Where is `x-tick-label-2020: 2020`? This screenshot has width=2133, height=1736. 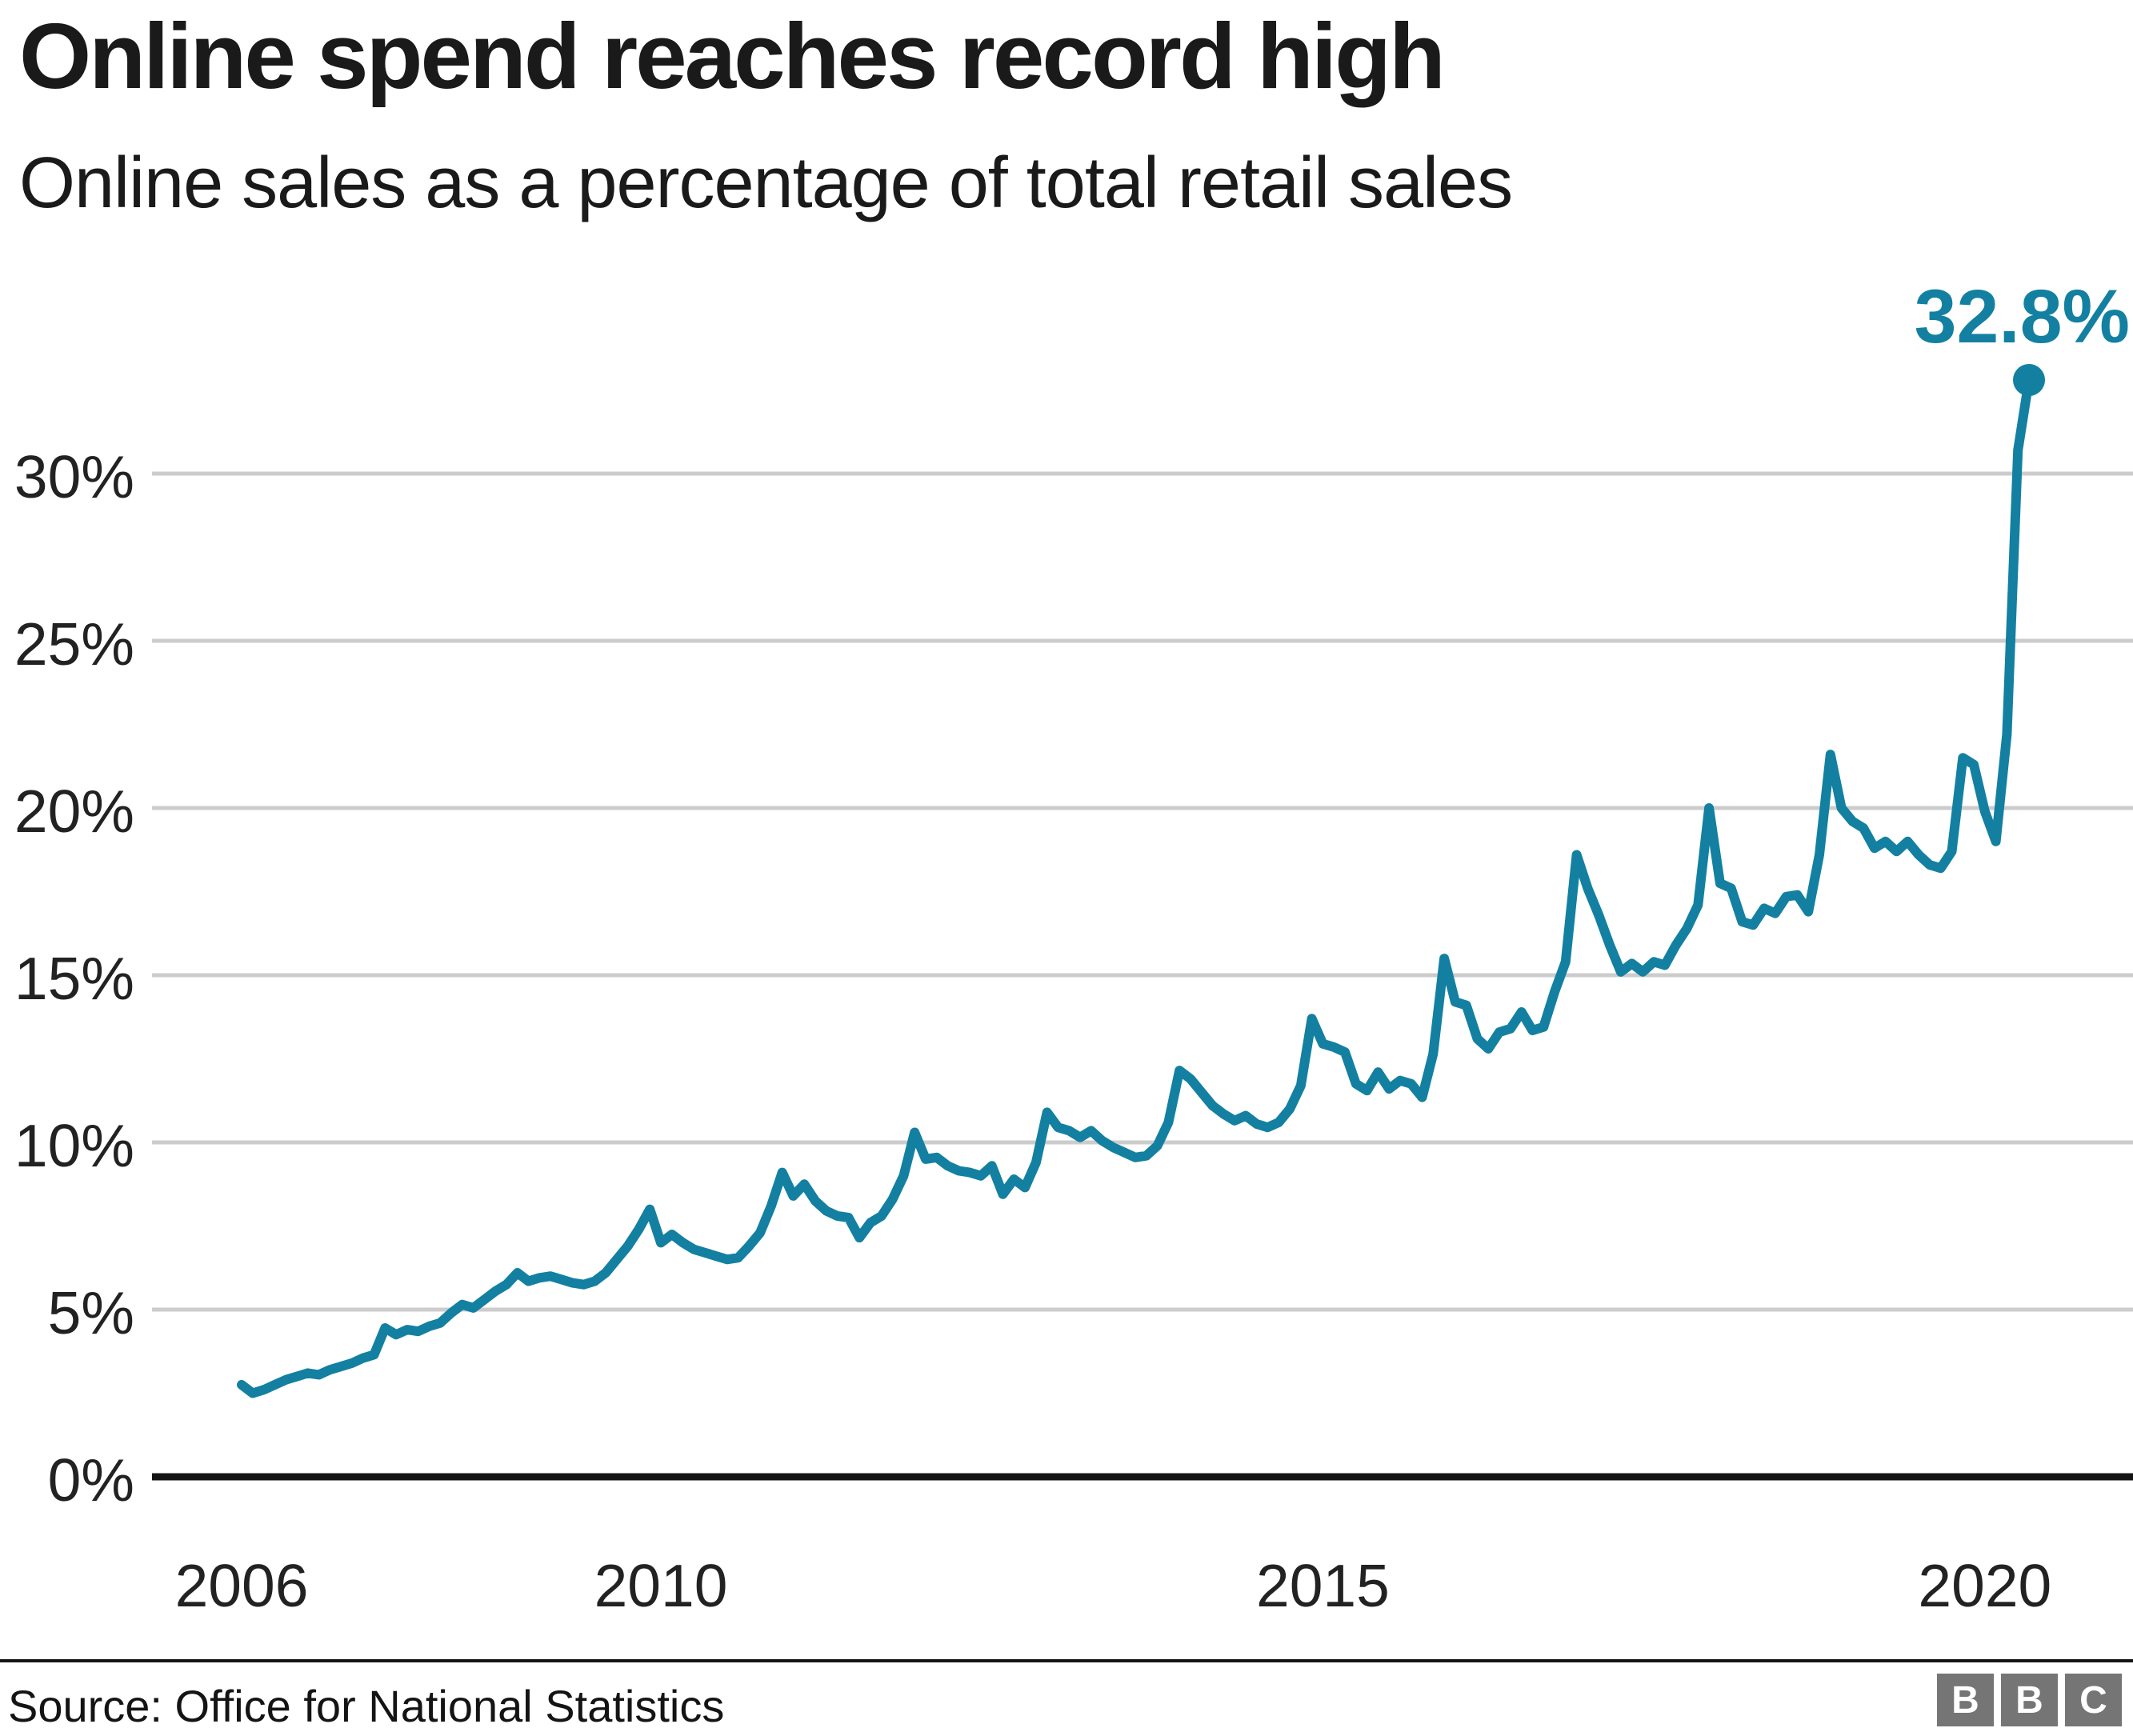
x-tick-label-2020: 2020 is located at coordinates (1985, 1585).